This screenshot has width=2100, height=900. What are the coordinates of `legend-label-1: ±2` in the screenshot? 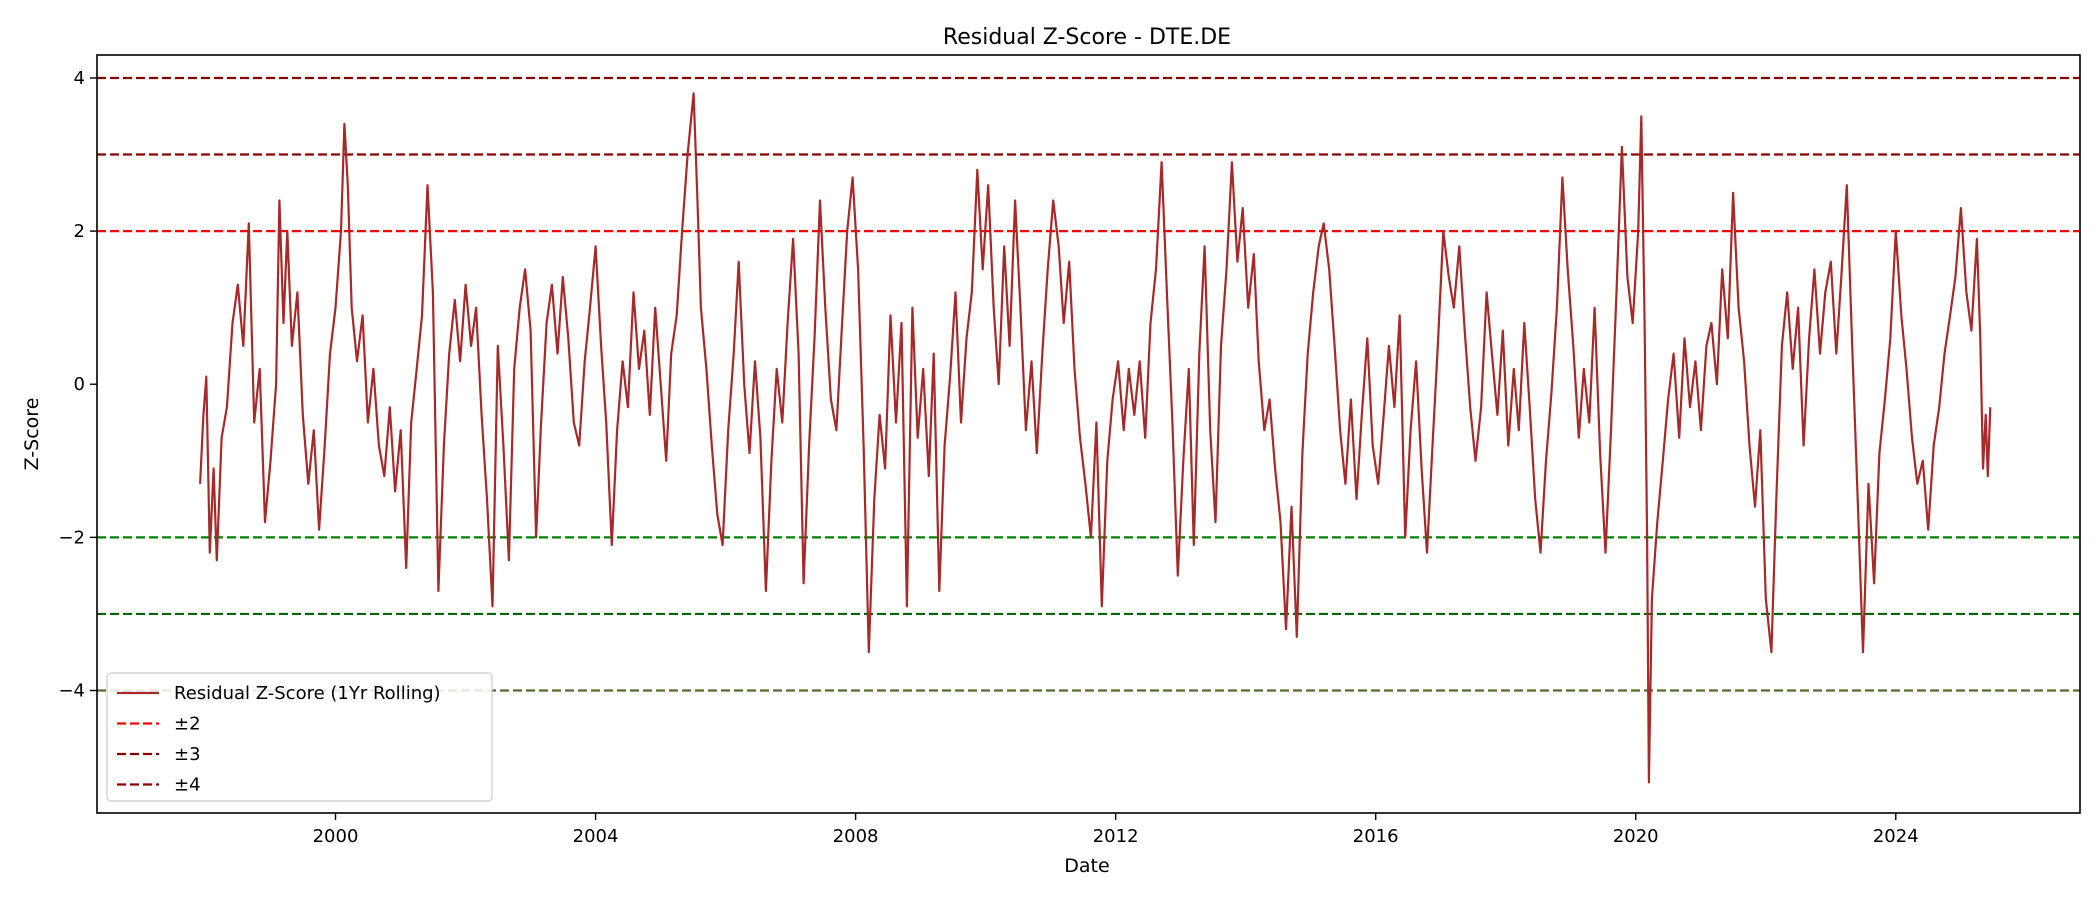 It's located at (187, 724).